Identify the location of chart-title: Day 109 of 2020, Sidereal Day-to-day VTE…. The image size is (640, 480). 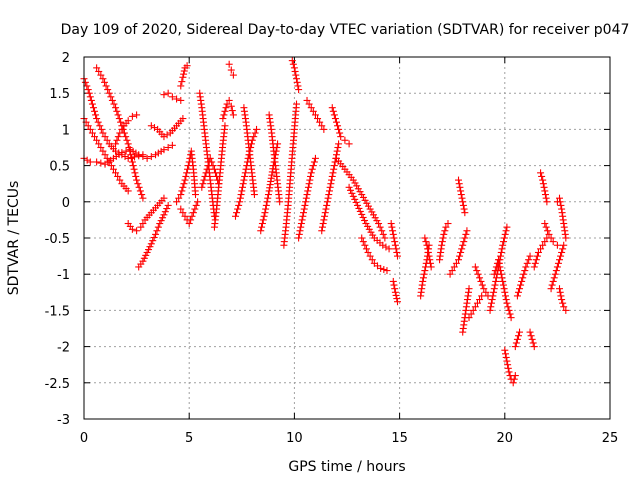
(345, 30).